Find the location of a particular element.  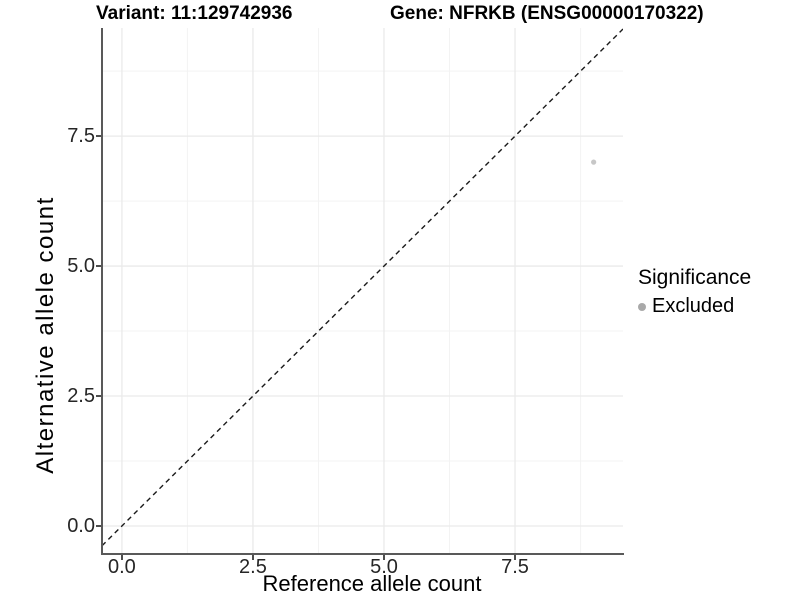

x-axis-title: Reference allele count is located at coordinates (372, 583).